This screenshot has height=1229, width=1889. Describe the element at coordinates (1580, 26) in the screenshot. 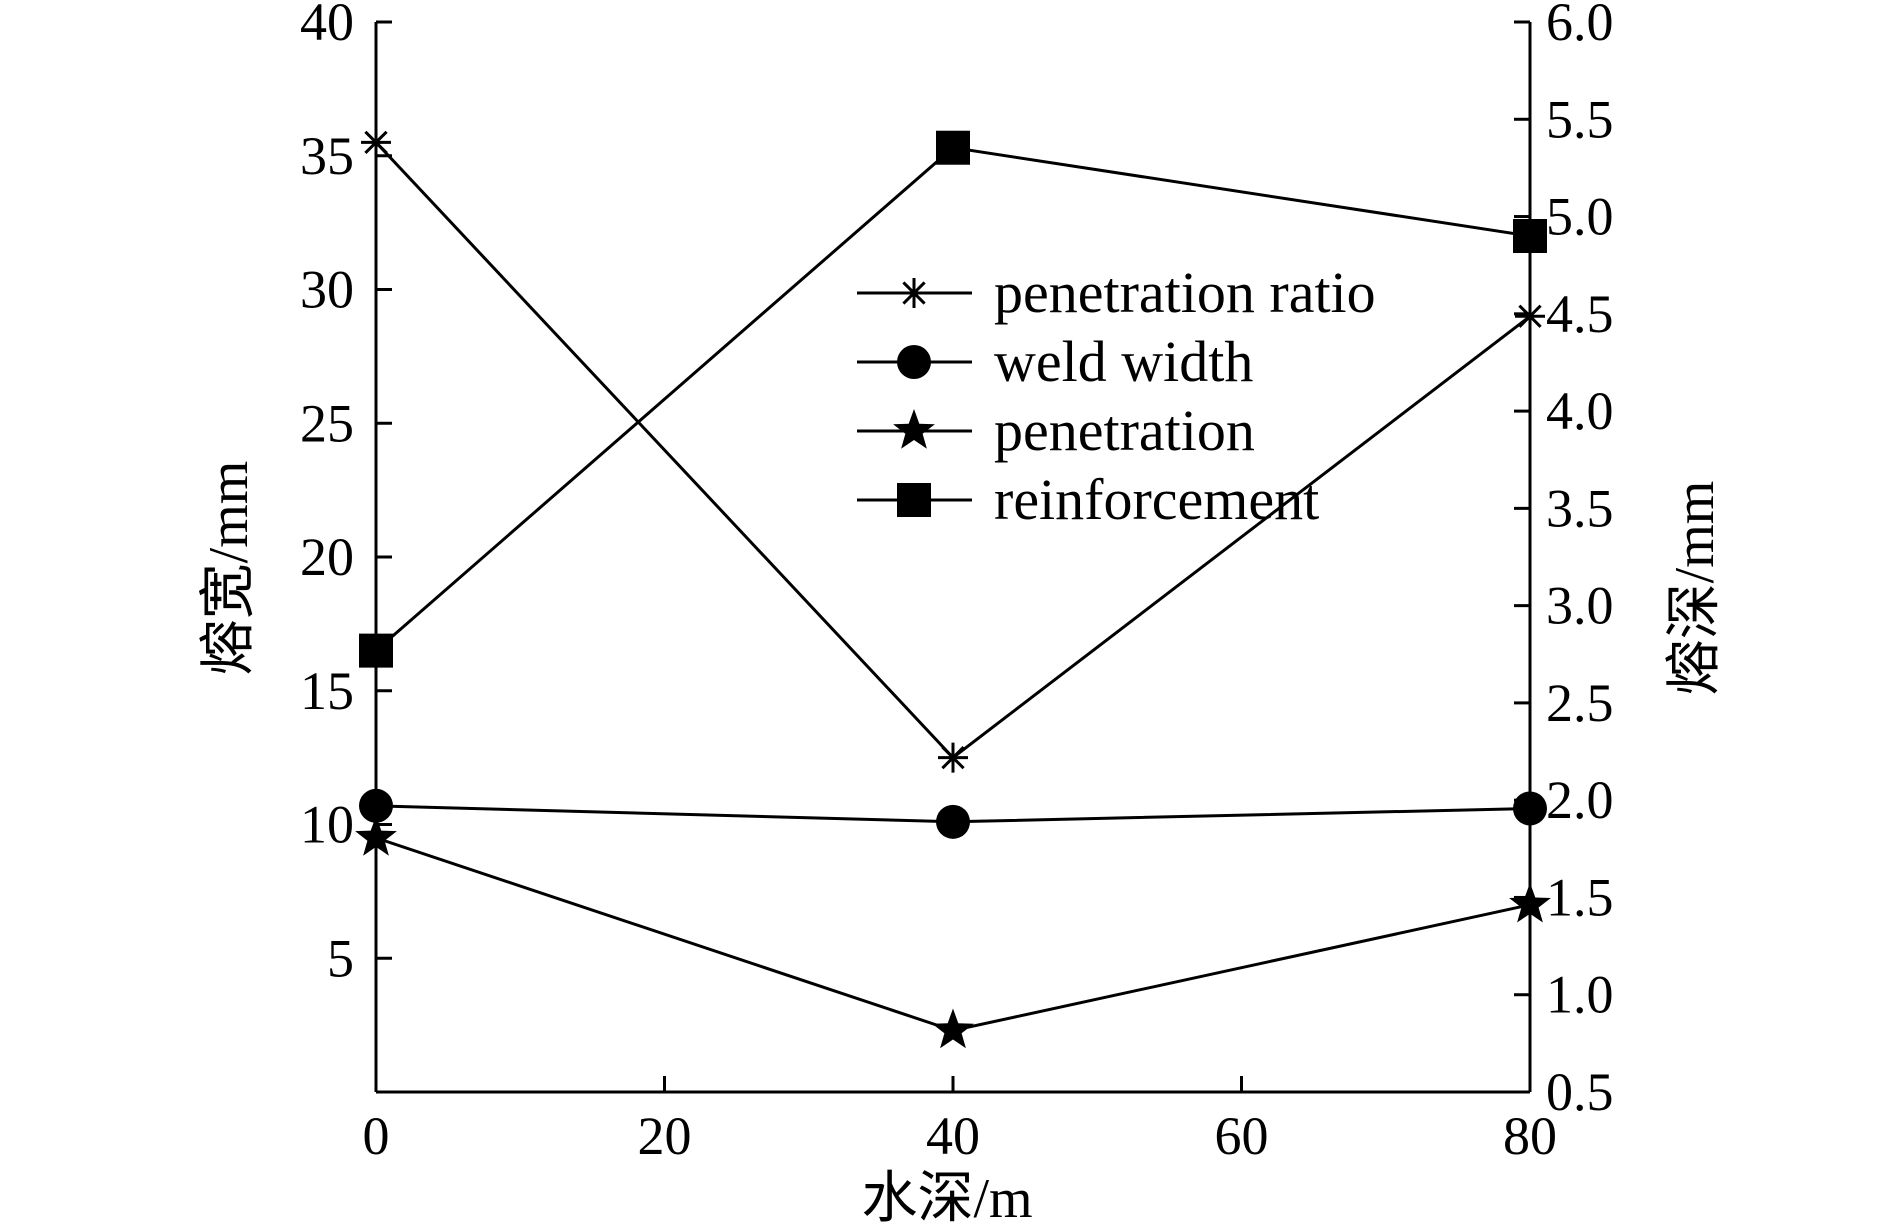

I see `y-right-tick-label: 6.0` at that location.